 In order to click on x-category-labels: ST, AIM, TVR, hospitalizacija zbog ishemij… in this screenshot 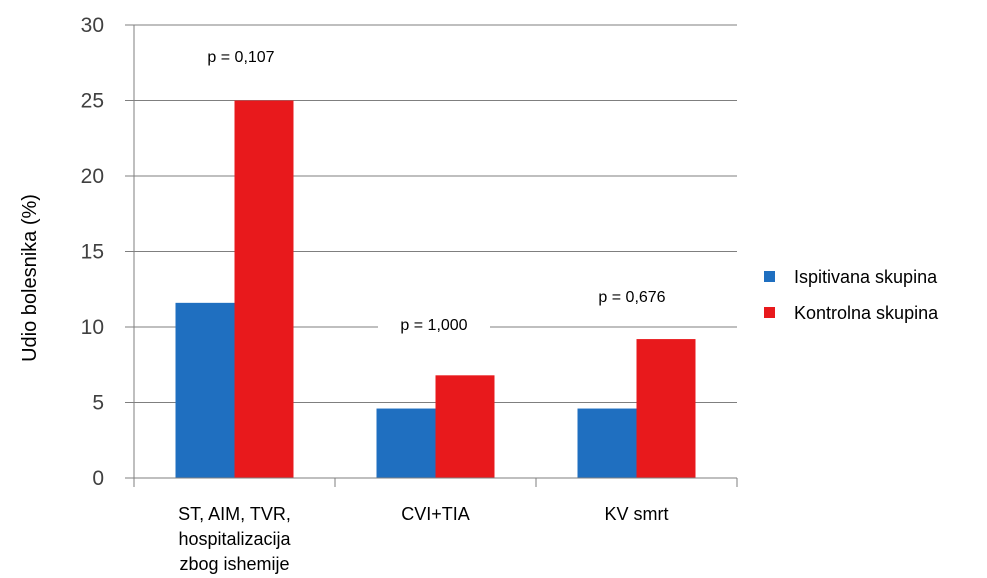, I will do `click(423, 539)`.